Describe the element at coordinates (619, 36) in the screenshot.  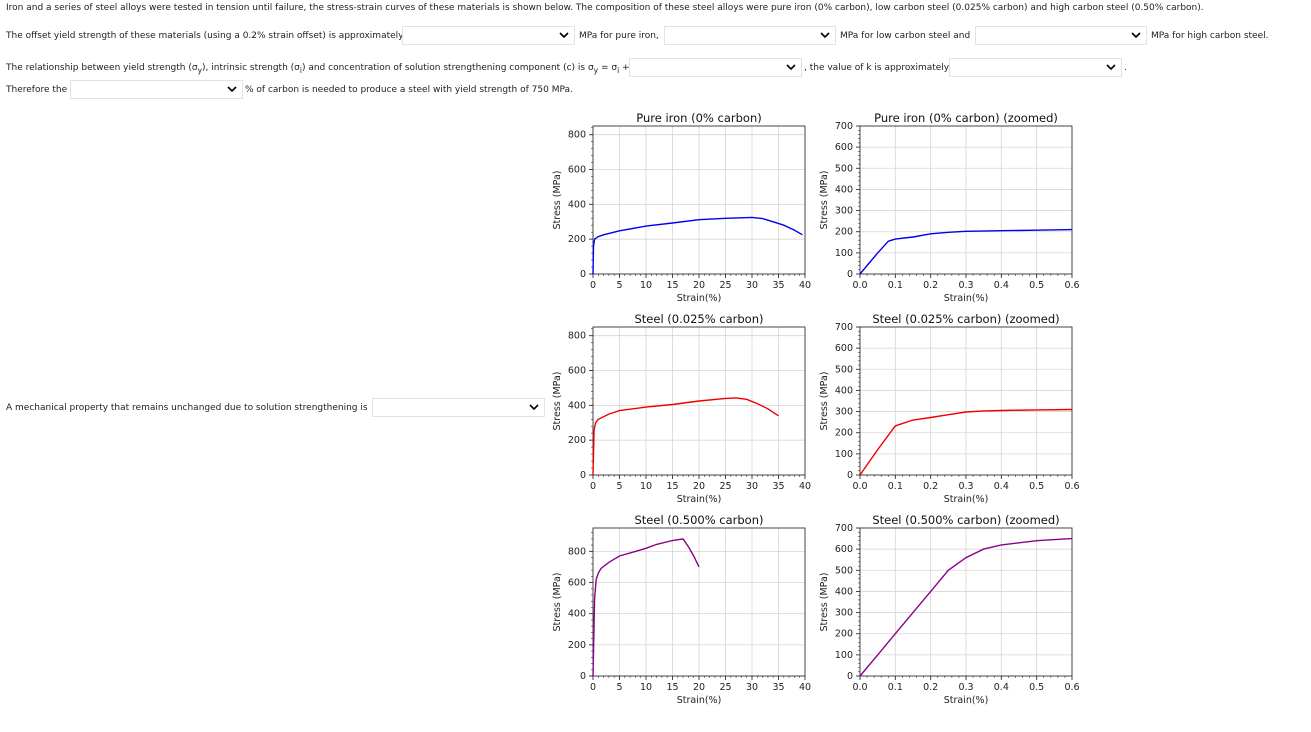
I see `q1-after-1: MPa for pure iron,` at that location.